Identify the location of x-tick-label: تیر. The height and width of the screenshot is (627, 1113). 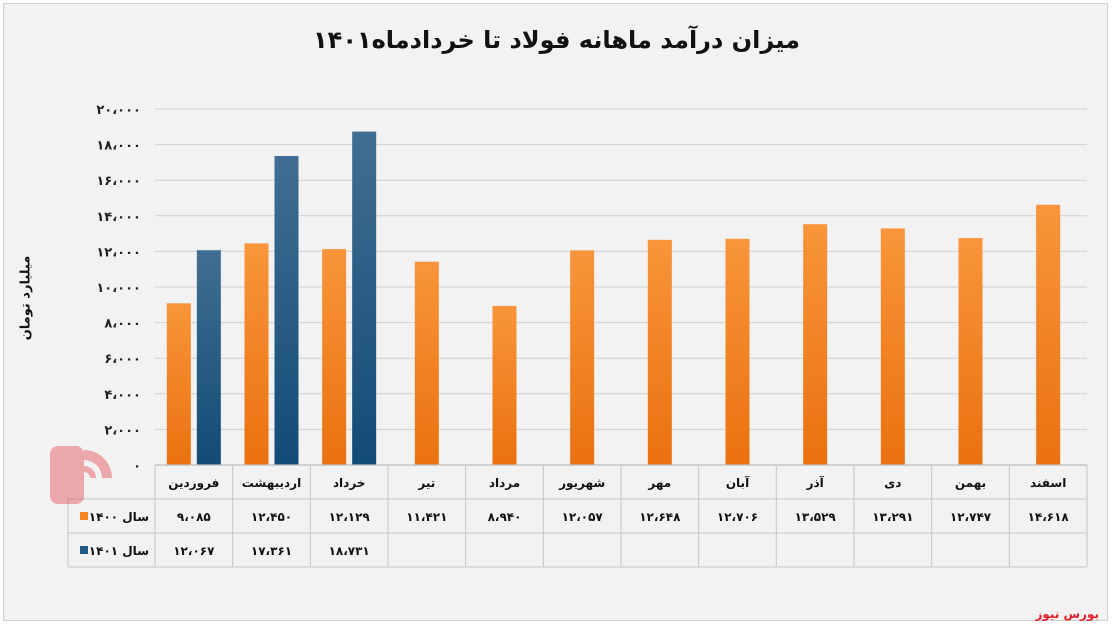
(426, 483).